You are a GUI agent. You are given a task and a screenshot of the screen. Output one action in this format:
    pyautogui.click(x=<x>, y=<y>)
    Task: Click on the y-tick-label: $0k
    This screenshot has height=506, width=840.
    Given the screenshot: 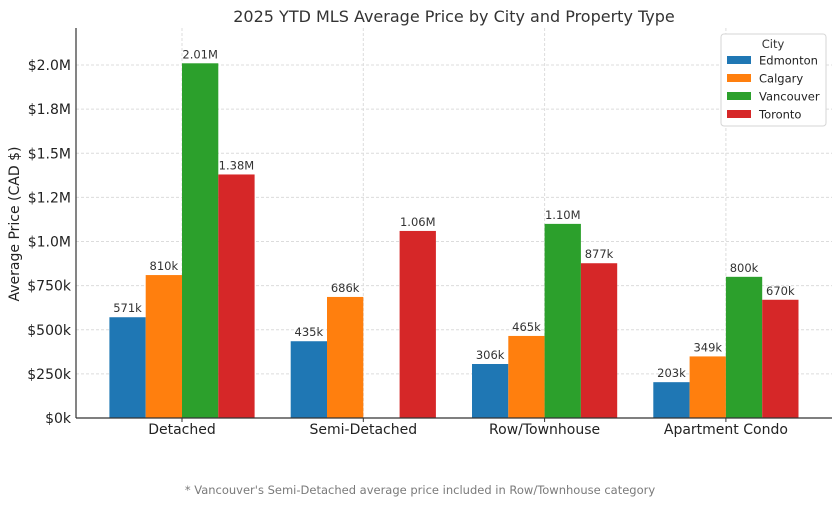 What is the action you would take?
    pyautogui.click(x=58, y=419)
    